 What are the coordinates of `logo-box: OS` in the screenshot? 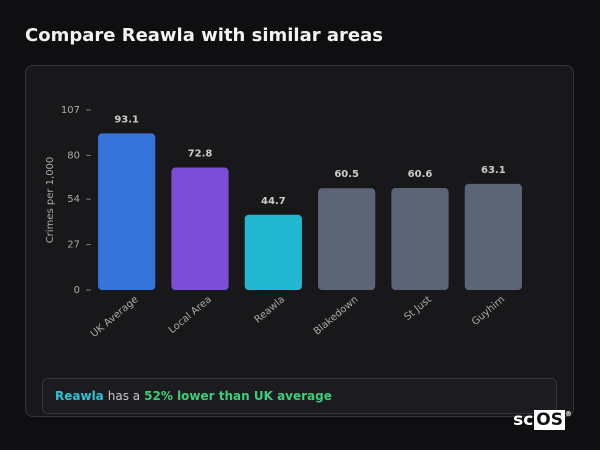 It's located at (549, 420).